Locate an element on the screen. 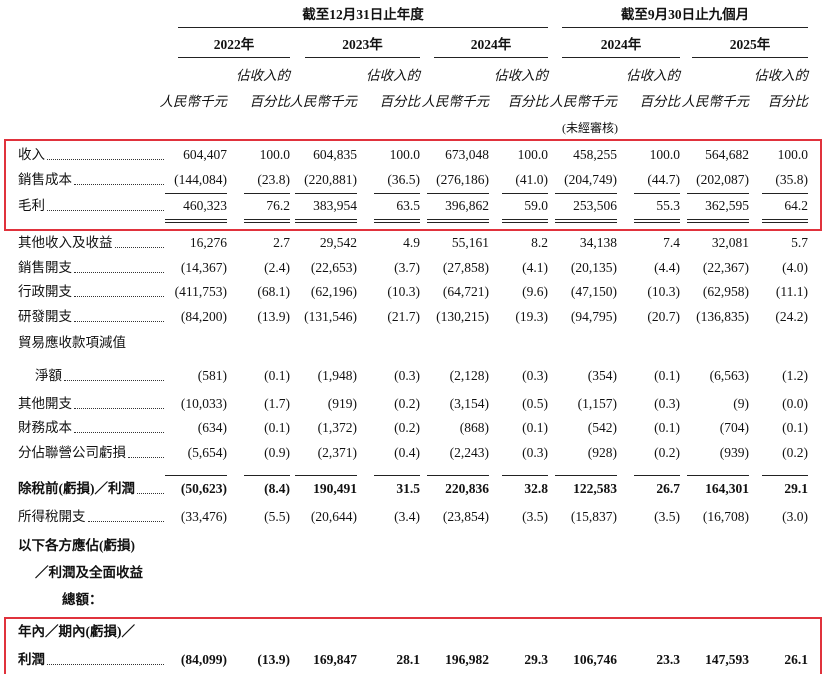 The height and width of the screenshot is (674, 830). cell-value: (3.7) is located at coordinates (407, 267).